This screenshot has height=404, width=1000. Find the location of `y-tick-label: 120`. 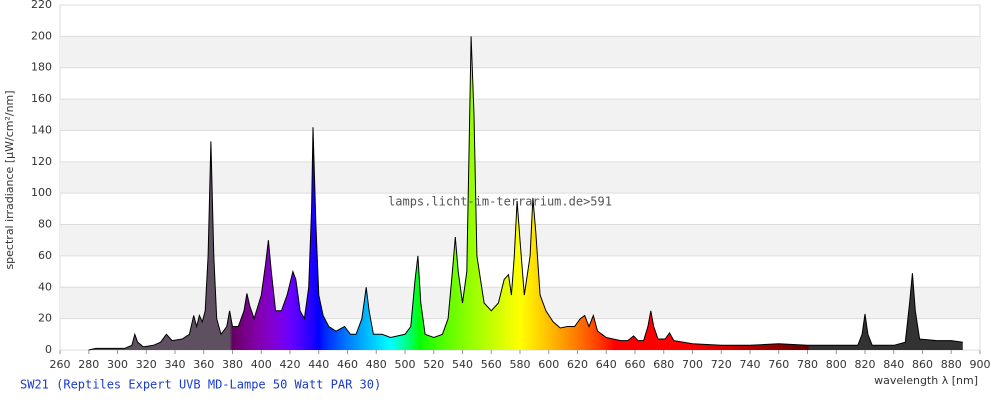

y-tick-label: 120 is located at coordinates (41, 161).